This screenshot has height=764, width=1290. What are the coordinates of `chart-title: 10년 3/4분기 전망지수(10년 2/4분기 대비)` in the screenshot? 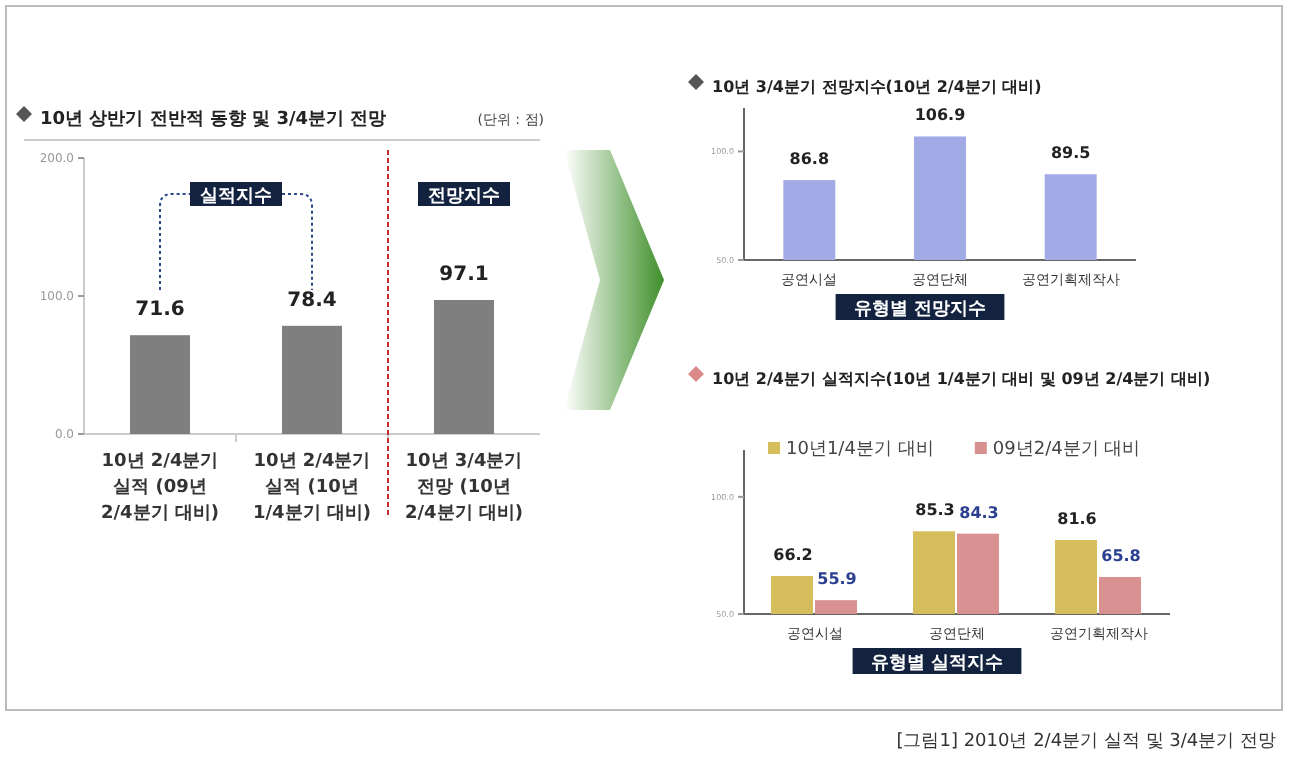 It's located at (877, 87).